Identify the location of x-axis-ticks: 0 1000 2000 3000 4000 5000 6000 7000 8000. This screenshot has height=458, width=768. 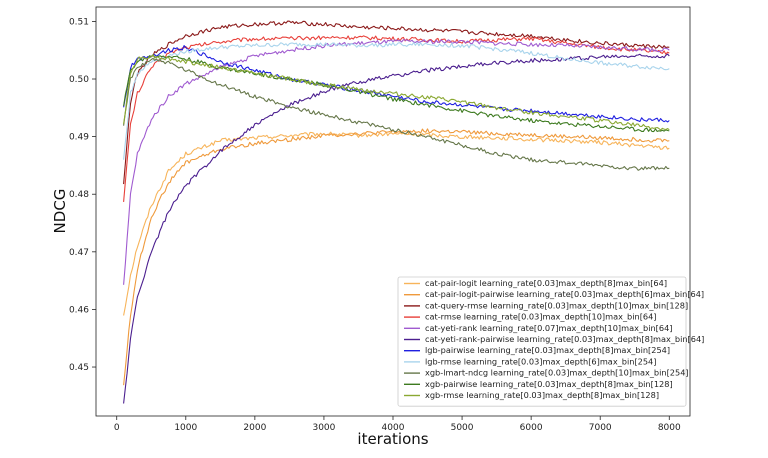
(397, 424).